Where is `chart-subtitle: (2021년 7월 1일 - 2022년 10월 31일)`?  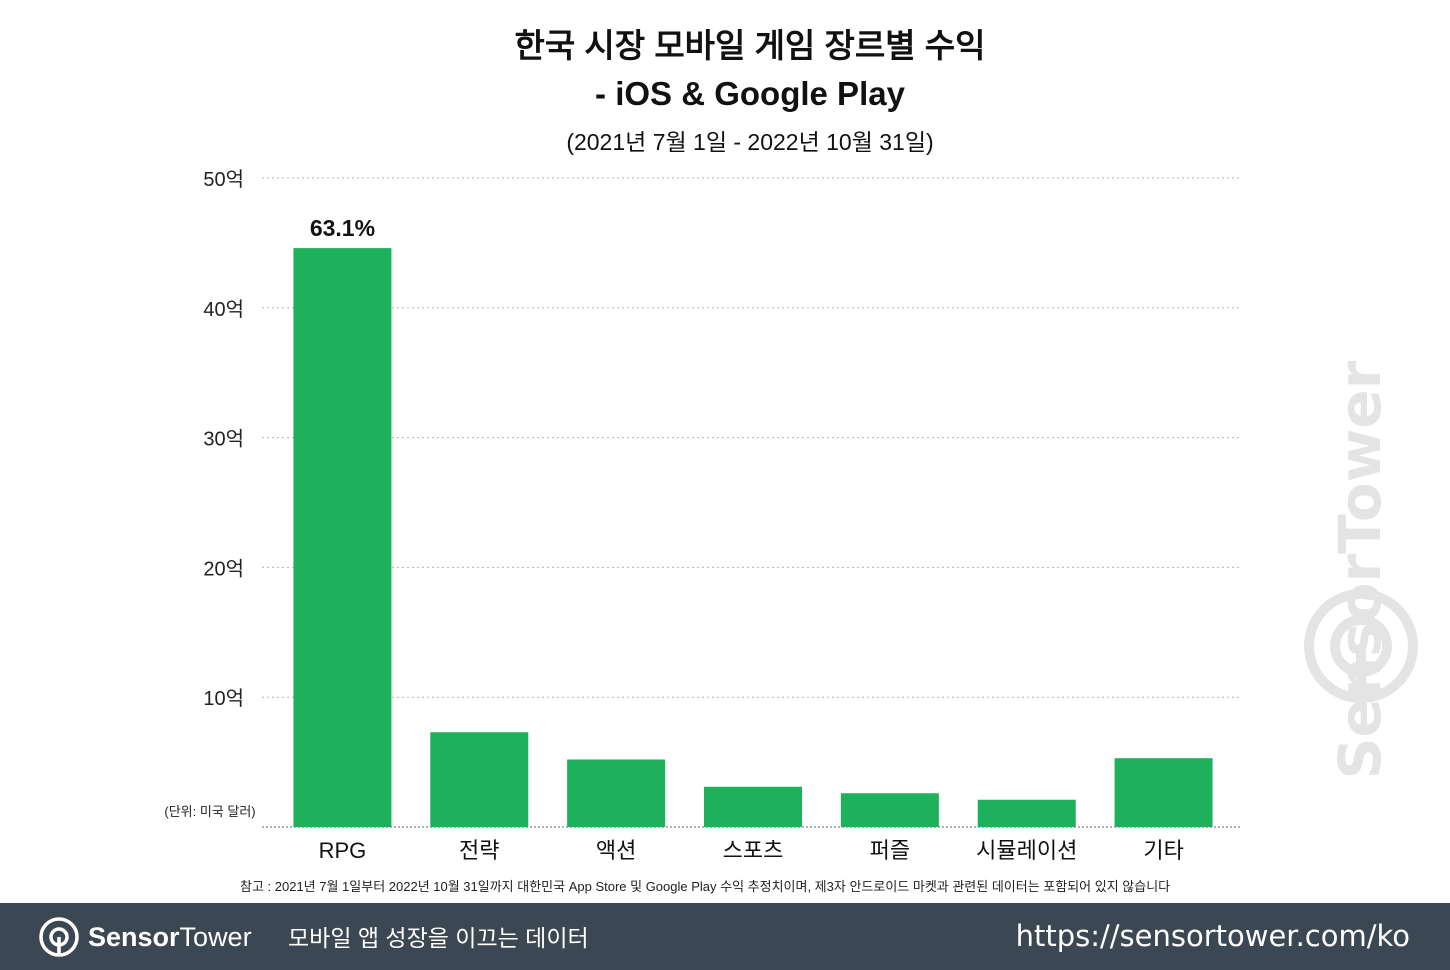
chart-subtitle: (2021년 7월 1일 - 2022년 10월 31일) is located at coordinates (750, 142).